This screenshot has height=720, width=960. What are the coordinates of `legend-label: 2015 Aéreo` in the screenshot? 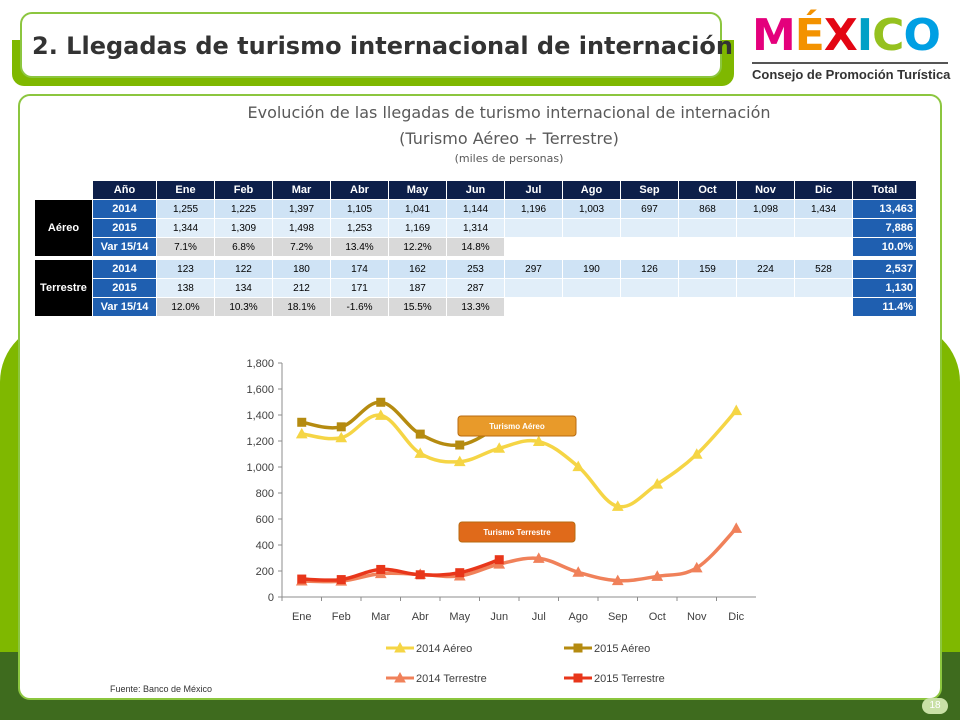 It's located at (622, 649).